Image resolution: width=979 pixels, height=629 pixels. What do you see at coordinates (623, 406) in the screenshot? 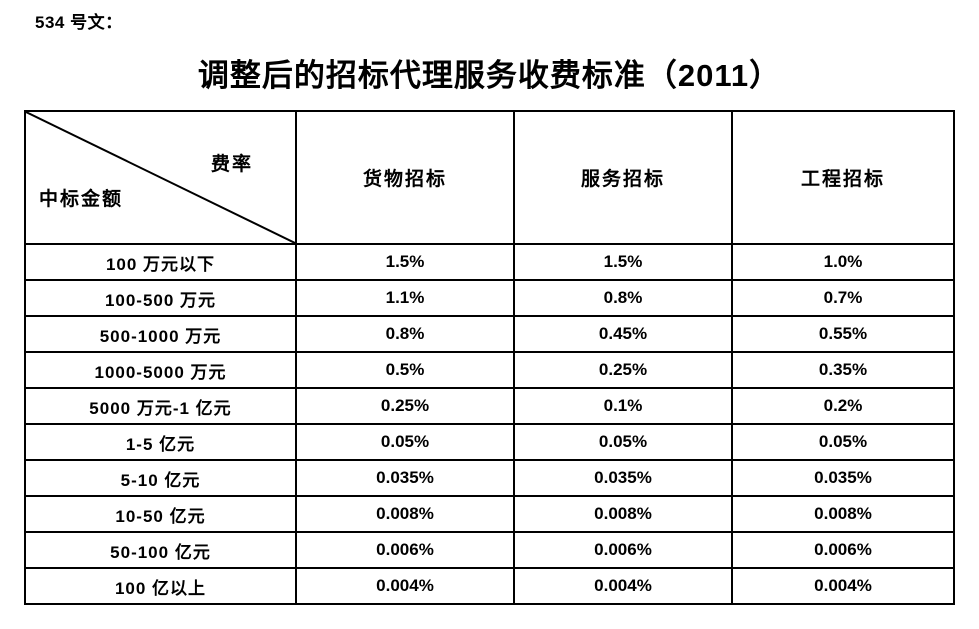
I see `rate-cell-service: 0.1%` at bounding box center [623, 406].